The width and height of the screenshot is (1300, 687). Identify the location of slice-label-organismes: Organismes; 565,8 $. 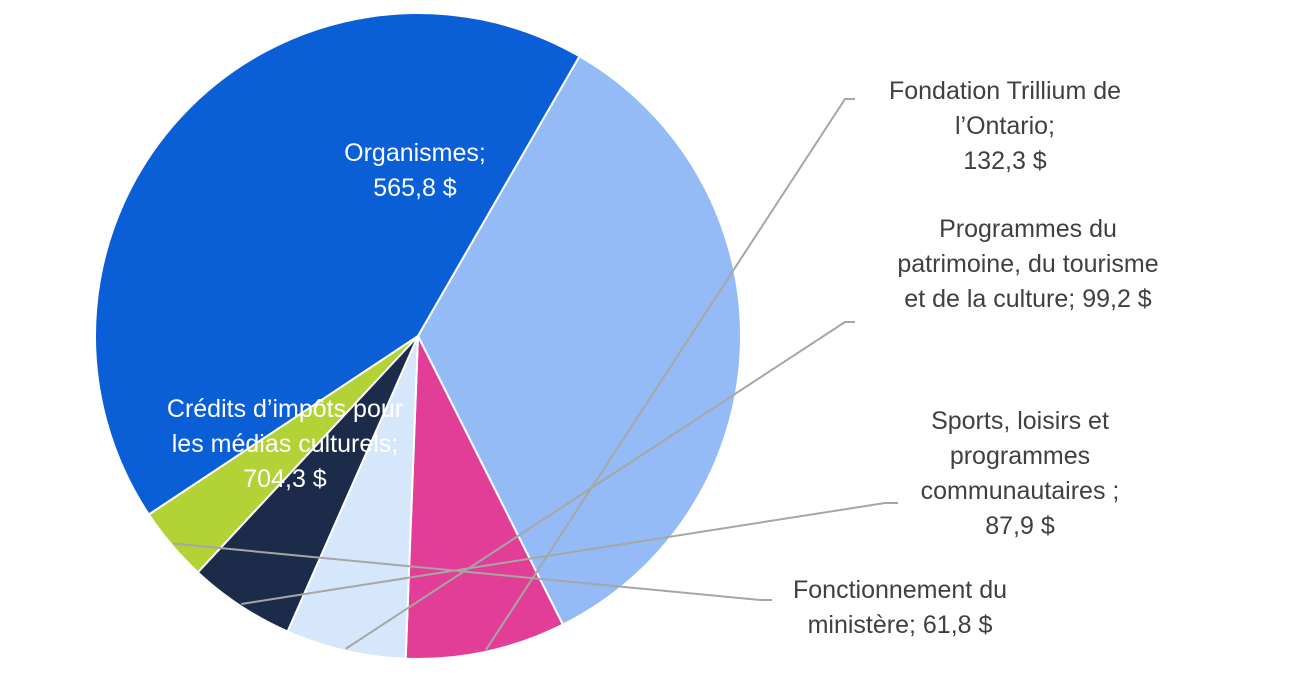
(415, 171).